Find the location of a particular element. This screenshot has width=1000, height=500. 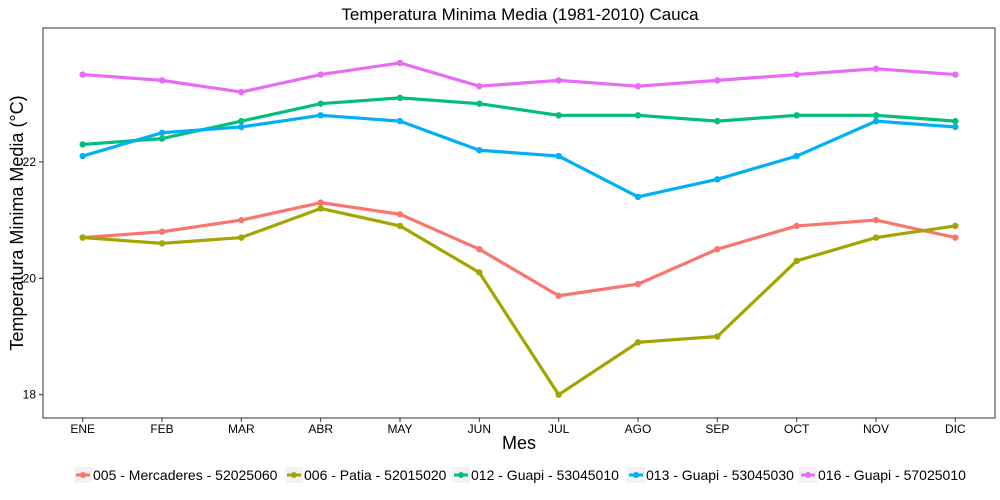

y-tick-label: 22 is located at coordinates (30, 162).